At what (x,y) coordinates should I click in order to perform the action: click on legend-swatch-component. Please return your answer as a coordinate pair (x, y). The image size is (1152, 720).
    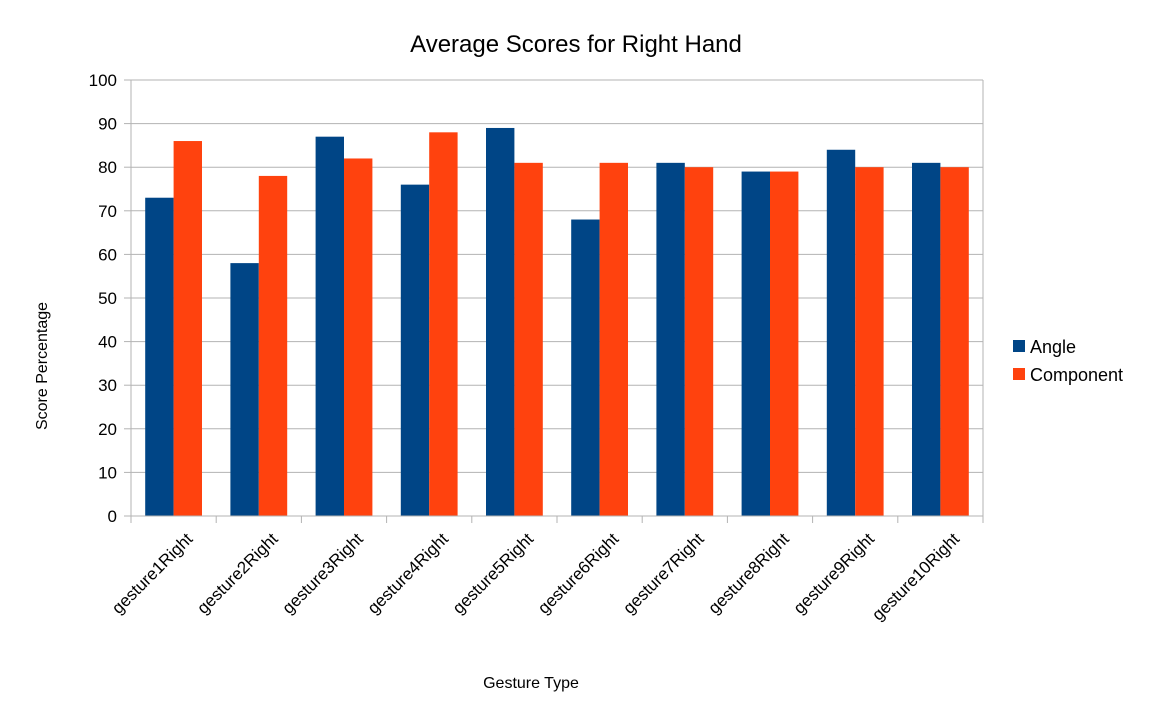
    Looking at the image, I should click on (1019, 374).